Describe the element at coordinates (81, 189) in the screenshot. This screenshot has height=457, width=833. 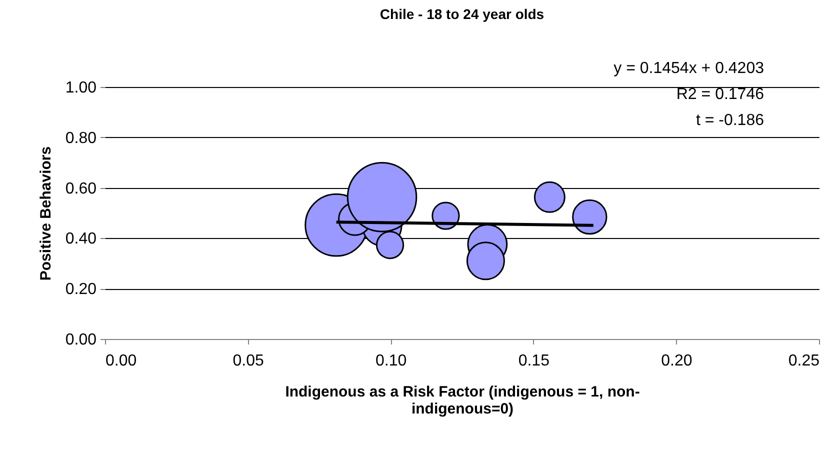
I see `y-tick-label: 0.60` at that location.